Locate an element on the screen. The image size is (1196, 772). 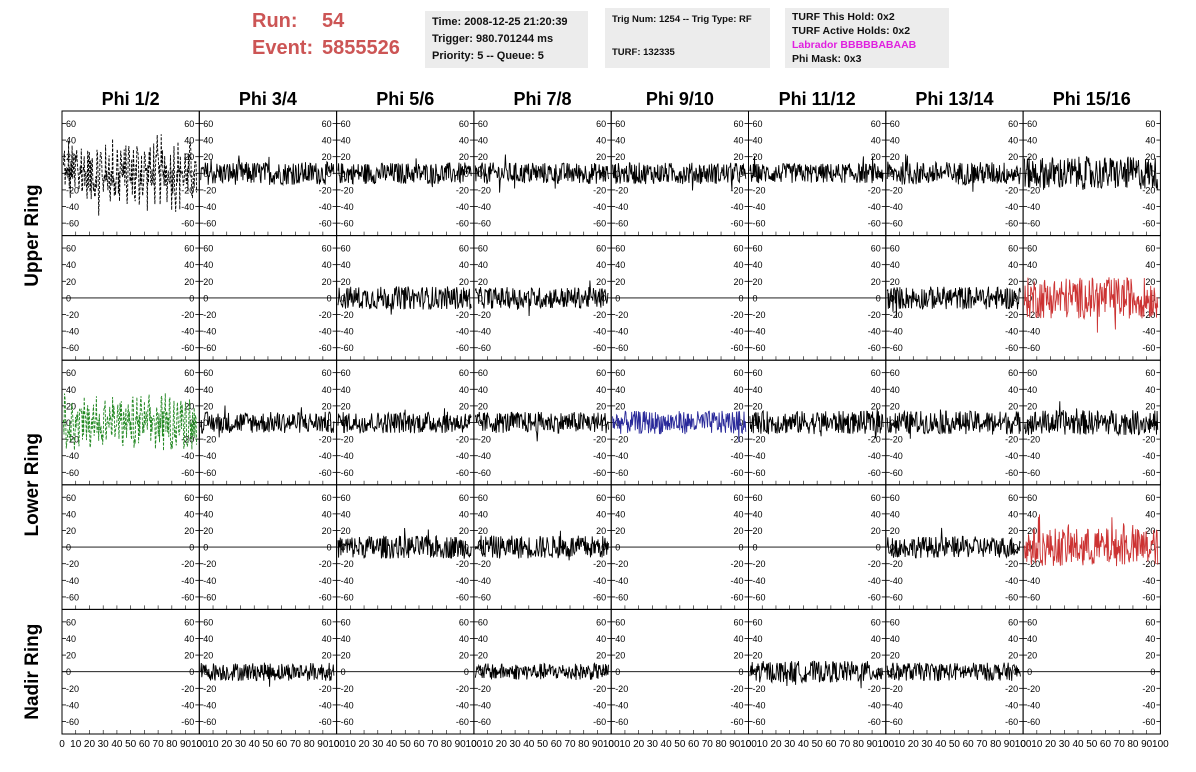
column-header: Phi 9/10 is located at coordinates (680, 99).